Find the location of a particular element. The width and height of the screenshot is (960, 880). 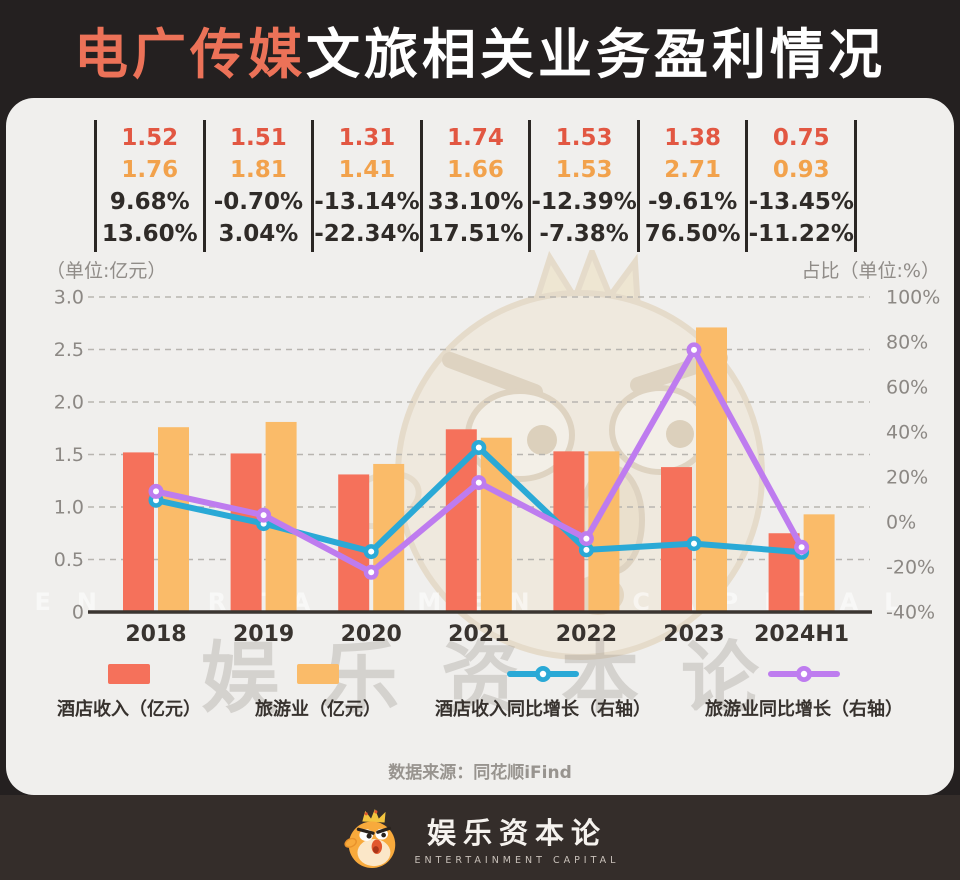

hotel-yoy-value: -0.70% is located at coordinates (258, 202).